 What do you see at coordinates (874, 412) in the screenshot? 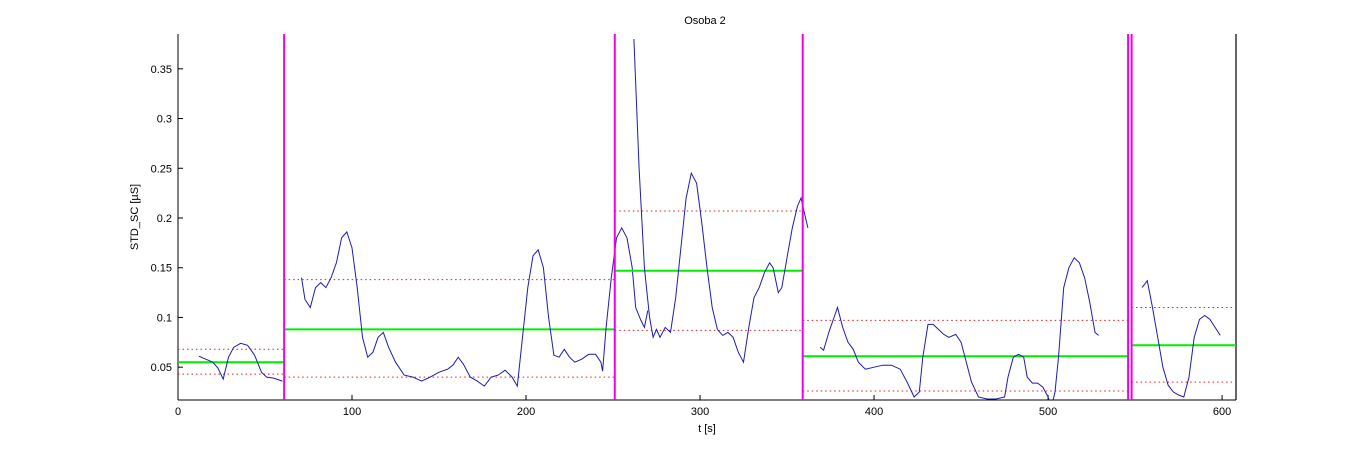
I see `x-tick-label: 400` at bounding box center [874, 412].